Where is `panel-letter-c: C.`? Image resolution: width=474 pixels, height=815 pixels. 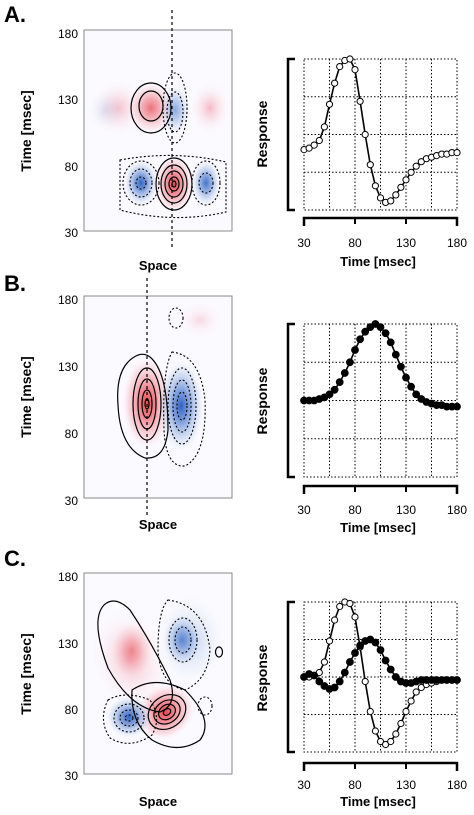 panel-letter-c: C. is located at coordinates (15, 558).